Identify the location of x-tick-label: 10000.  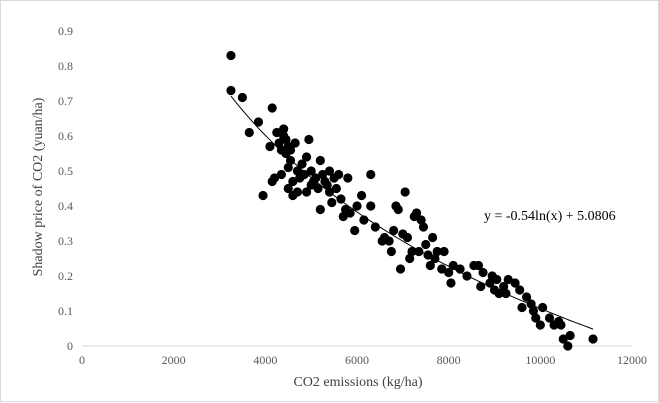
(540, 360).